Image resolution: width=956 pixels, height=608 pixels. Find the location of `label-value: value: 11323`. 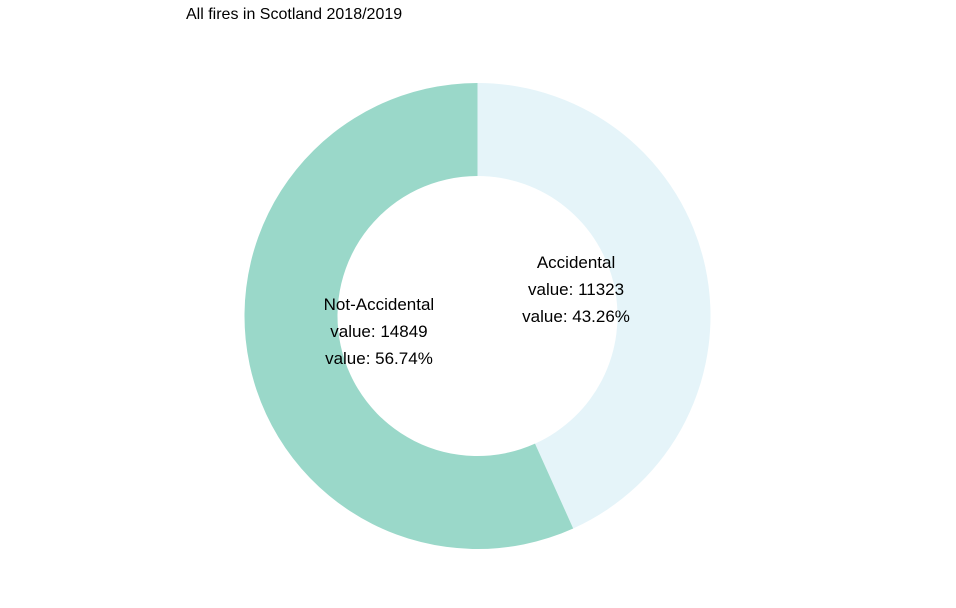

label-value: value: 11323 is located at coordinates (576, 289).